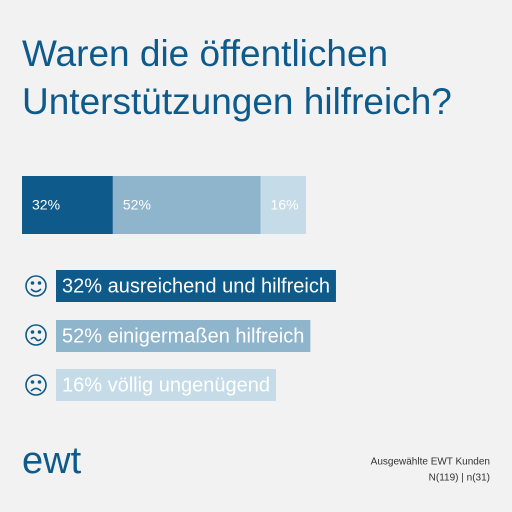 The height and width of the screenshot is (512, 512). What do you see at coordinates (36, 385) in the screenshot?
I see `icon-sad` at bounding box center [36, 385].